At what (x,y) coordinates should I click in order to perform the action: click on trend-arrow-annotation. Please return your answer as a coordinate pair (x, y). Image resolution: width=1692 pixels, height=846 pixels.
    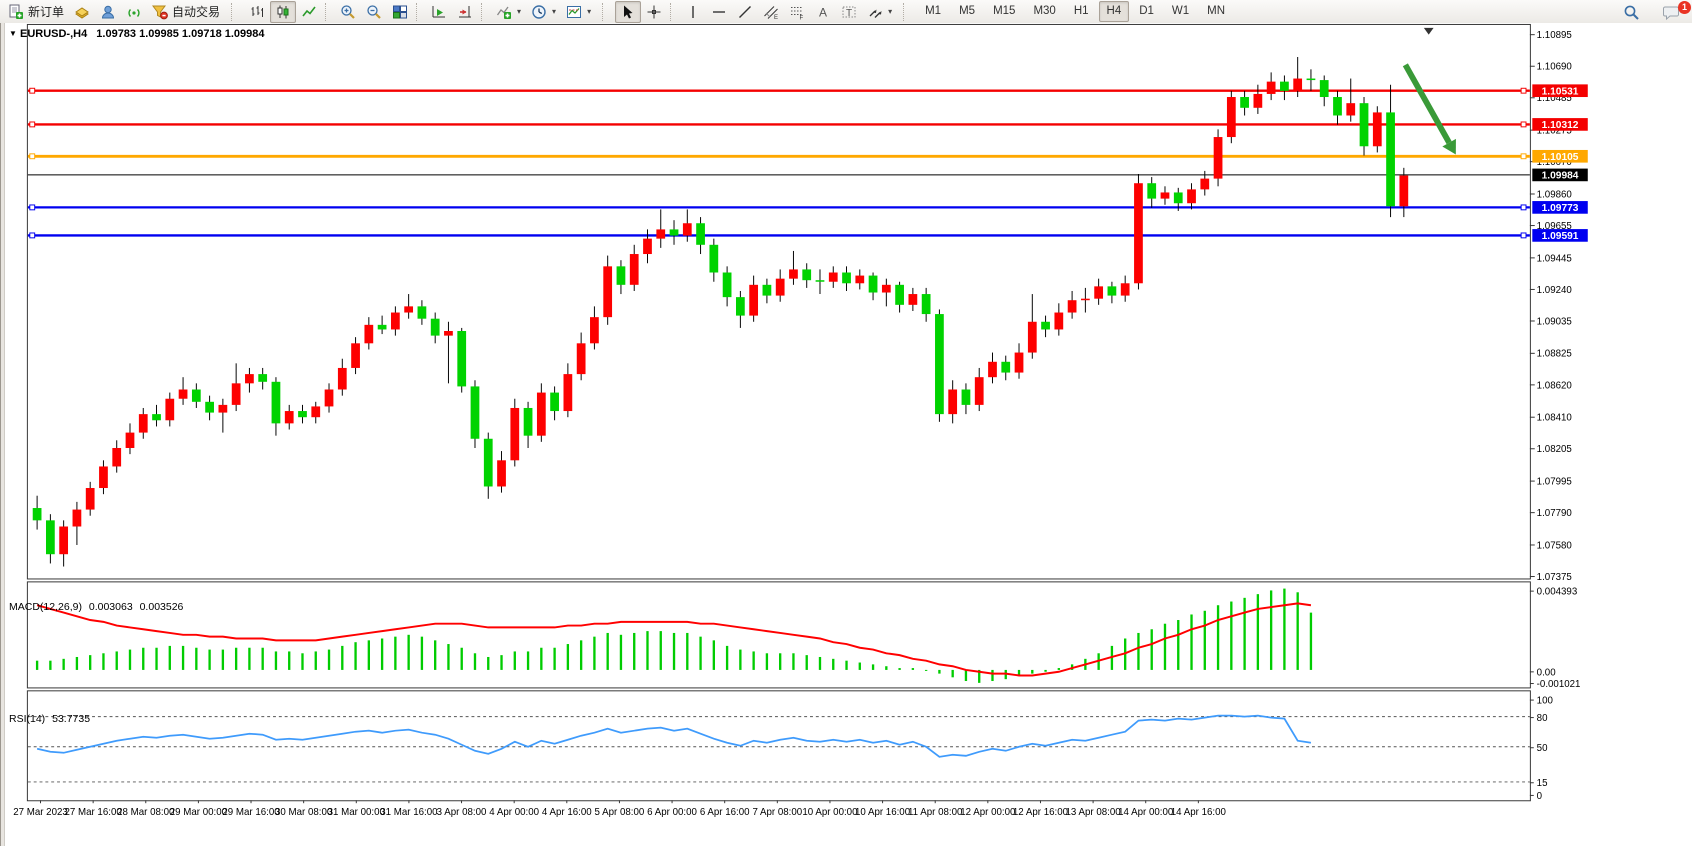
    Looking at the image, I should click on (1429, 109).